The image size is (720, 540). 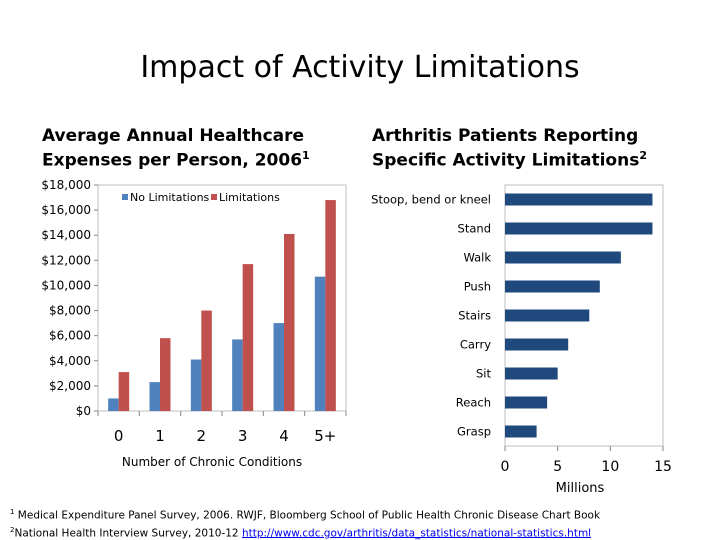 I want to click on limitations-x-axis-label: Millions, so click(x=580, y=488).